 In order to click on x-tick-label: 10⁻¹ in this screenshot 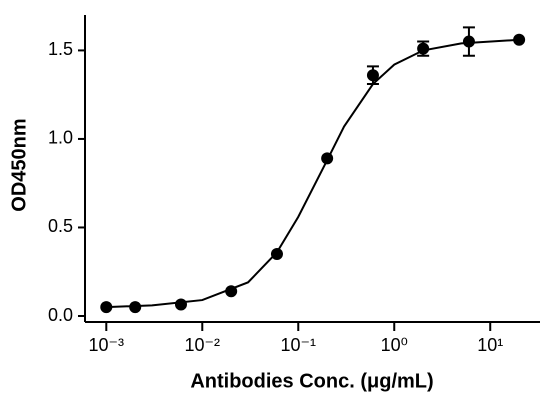, I will do `click(298, 345)`.